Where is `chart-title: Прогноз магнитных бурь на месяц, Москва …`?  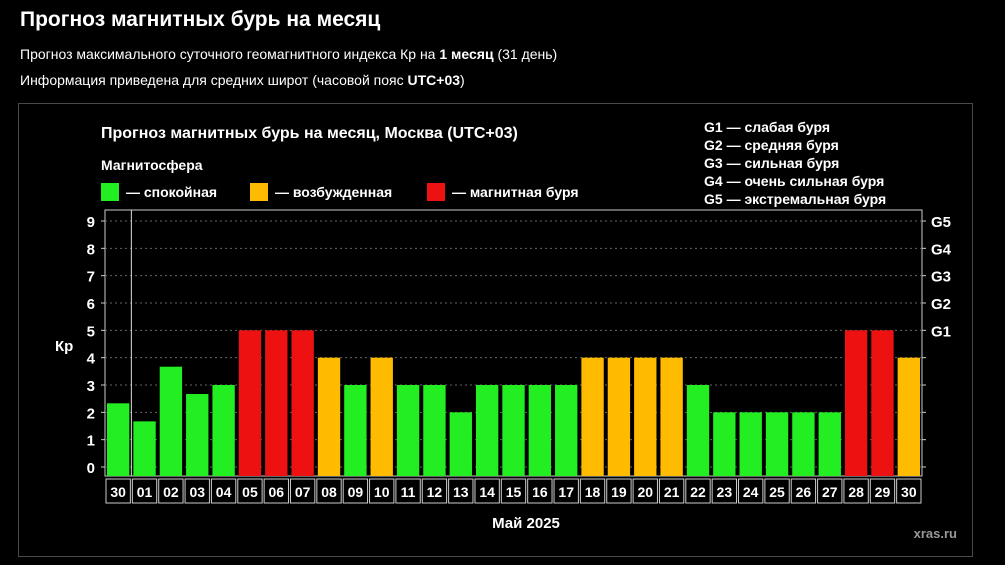 chart-title: Прогноз магнитных бурь на месяц, Москва … is located at coordinates (309, 133).